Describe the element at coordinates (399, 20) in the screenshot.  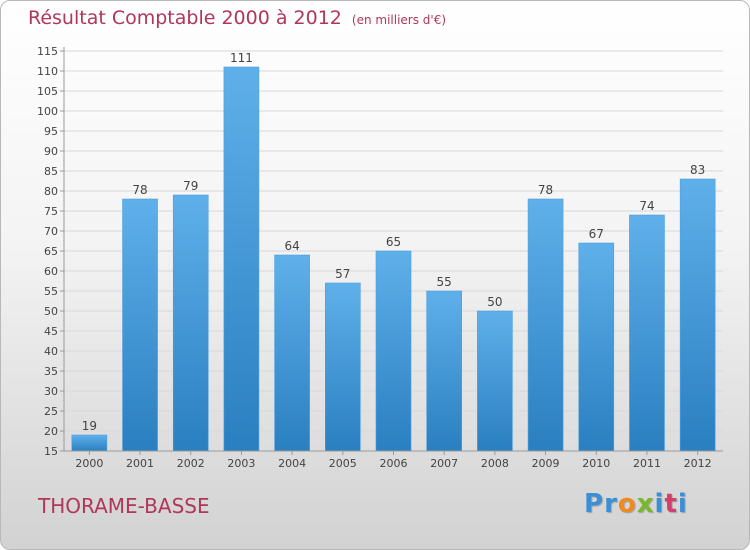
I see `chart-subtitle: (en milliers d'€)` at that location.